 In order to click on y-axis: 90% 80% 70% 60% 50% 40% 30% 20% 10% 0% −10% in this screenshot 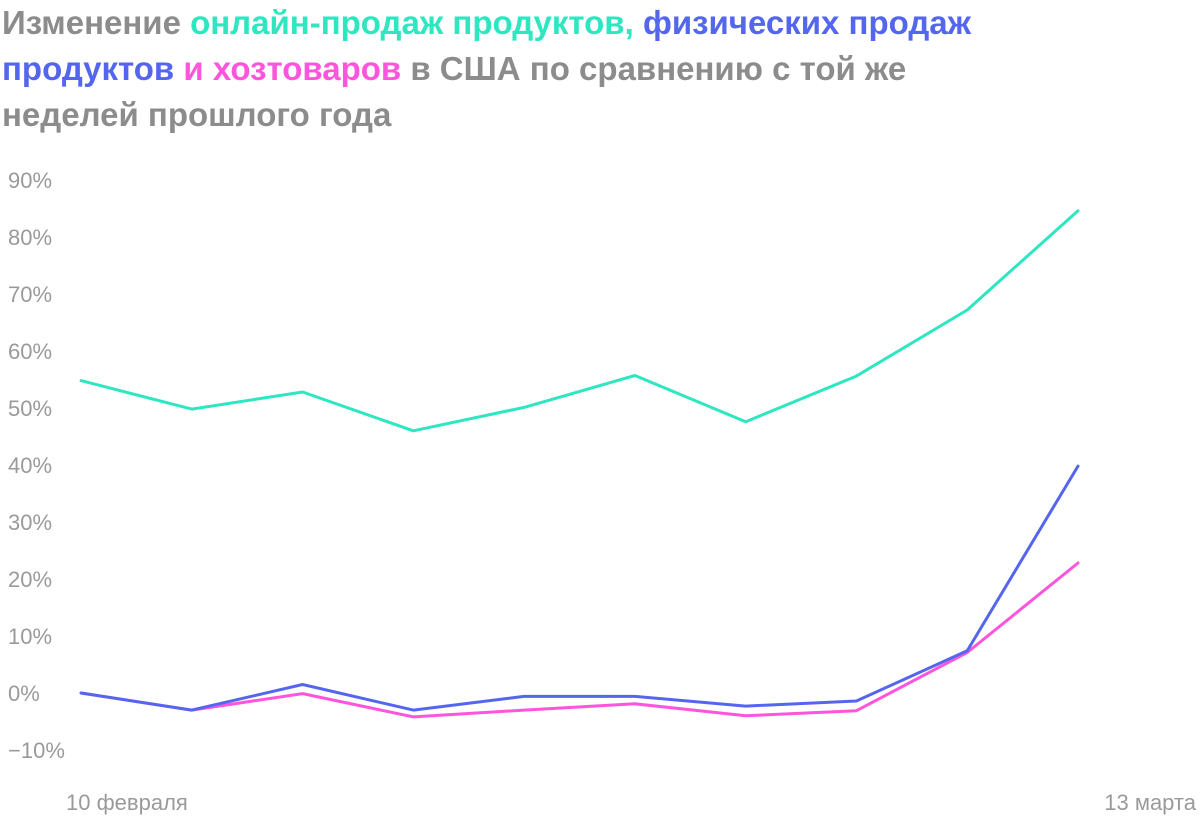, I will do `click(36, 465)`.